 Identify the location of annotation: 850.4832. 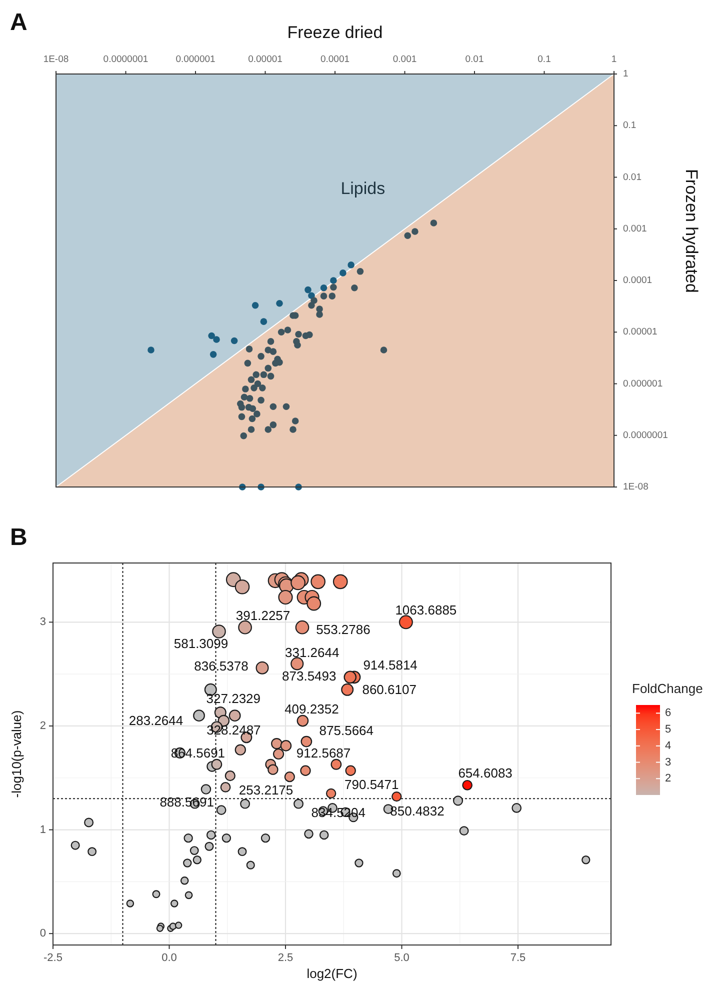
(417, 811).